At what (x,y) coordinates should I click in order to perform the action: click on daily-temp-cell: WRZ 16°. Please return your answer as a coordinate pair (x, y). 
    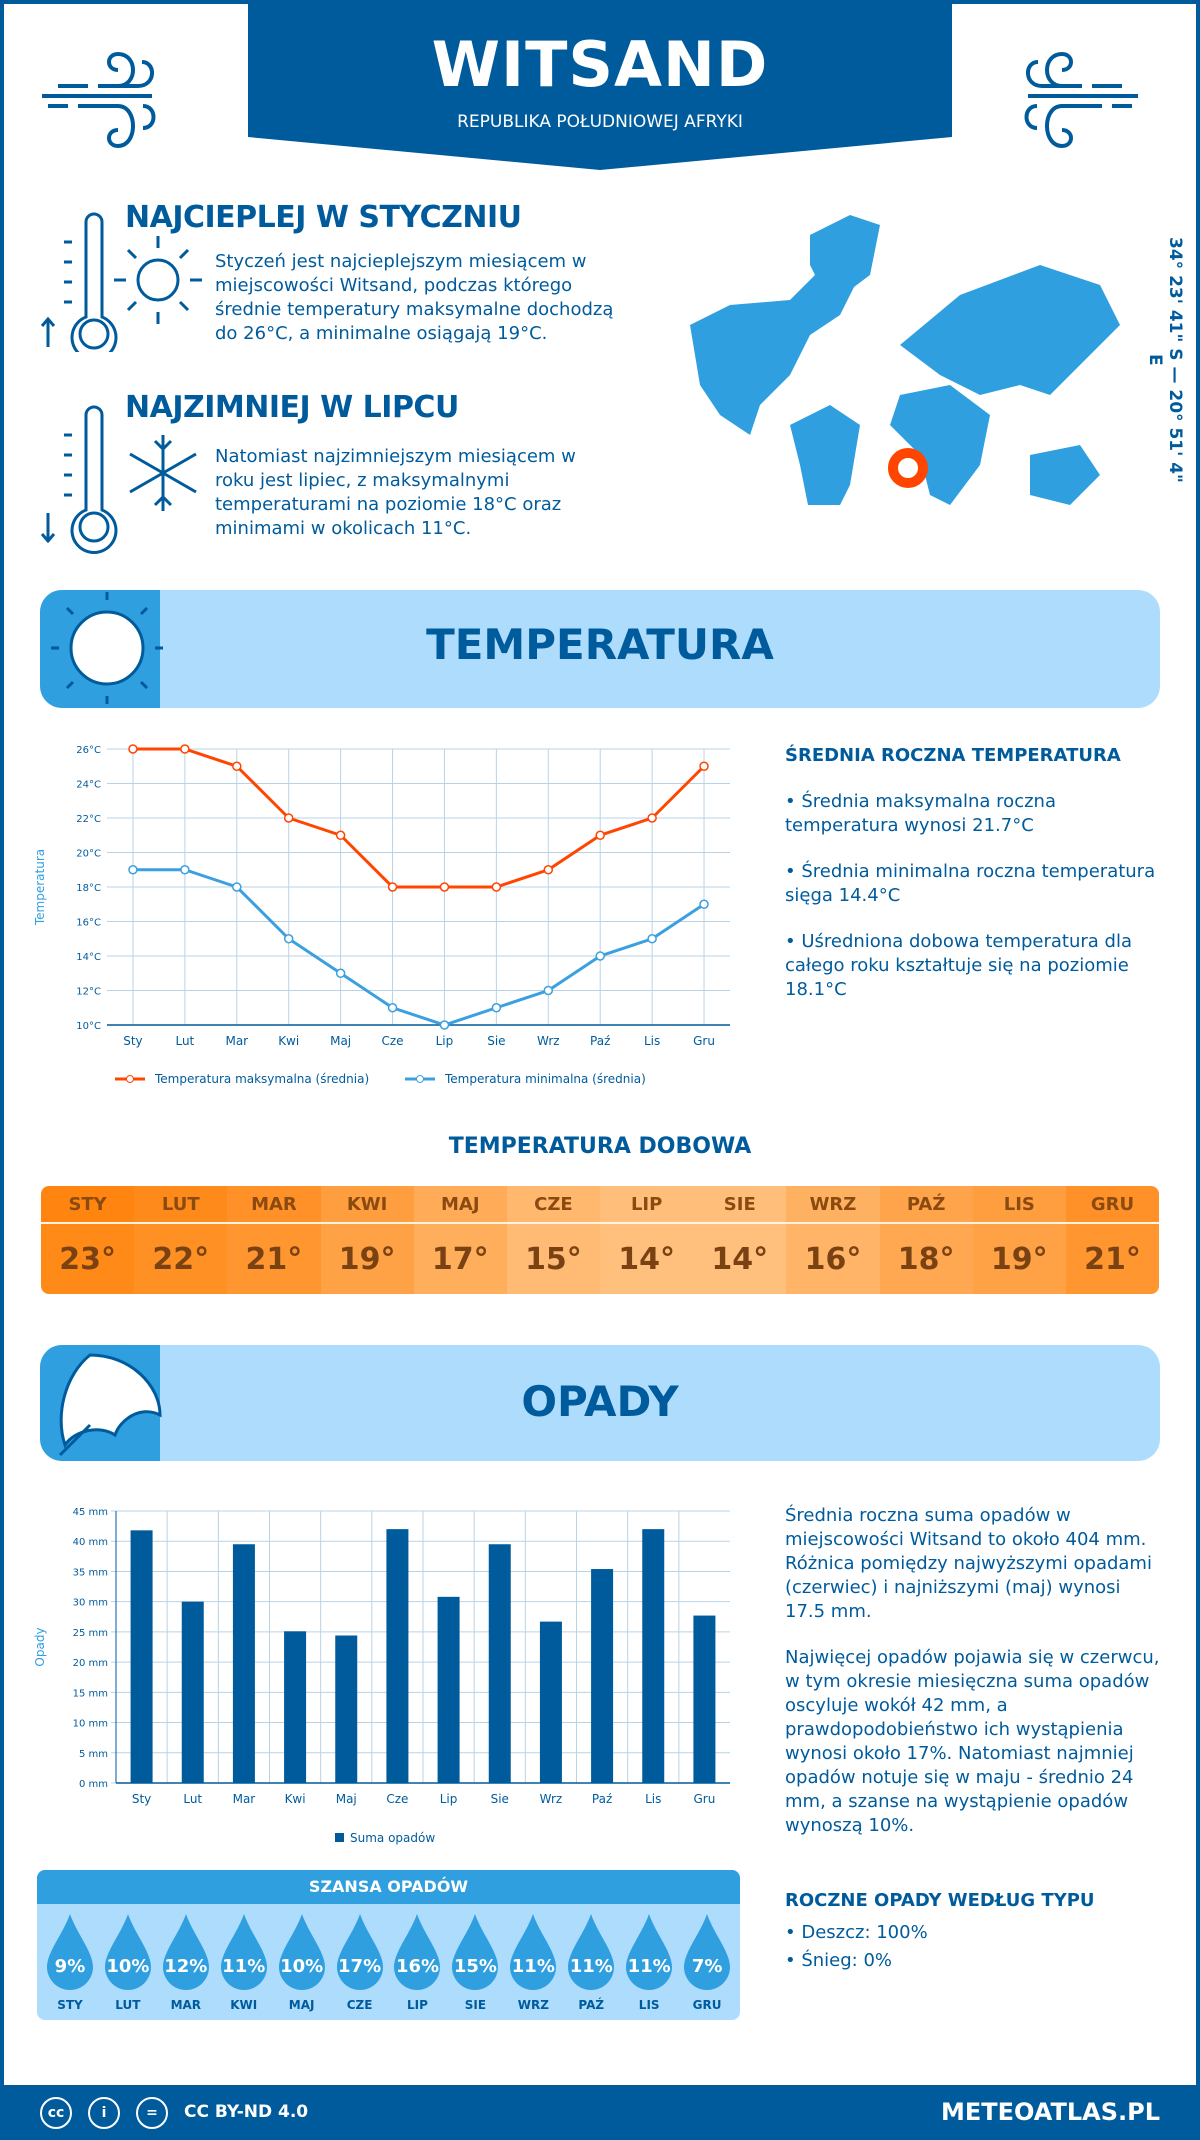
    Looking at the image, I should click on (833, 1240).